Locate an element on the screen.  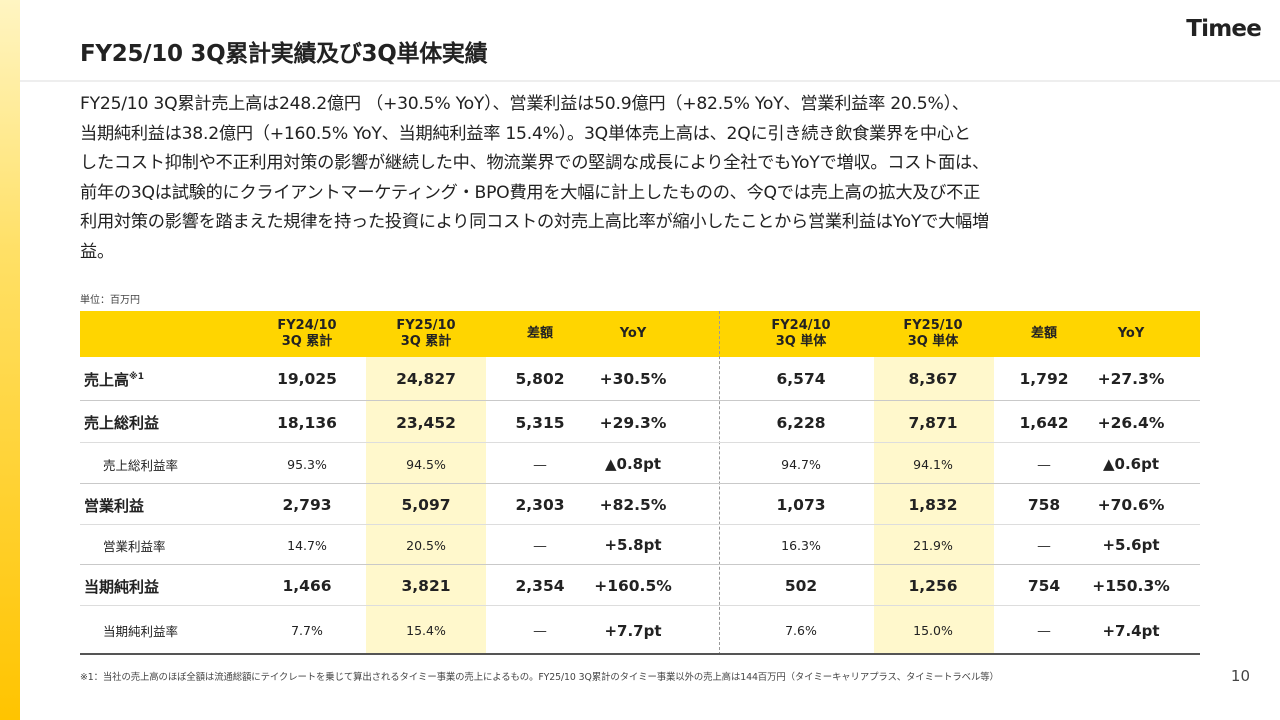
row-label: 売上総利益率 is located at coordinates (140, 464).